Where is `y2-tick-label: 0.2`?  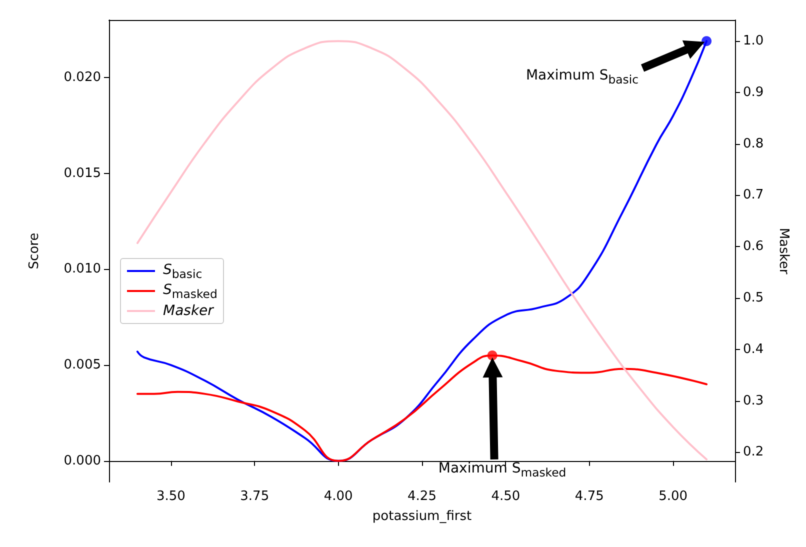 y2-tick-label: 0.2 is located at coordinates (753, 452).